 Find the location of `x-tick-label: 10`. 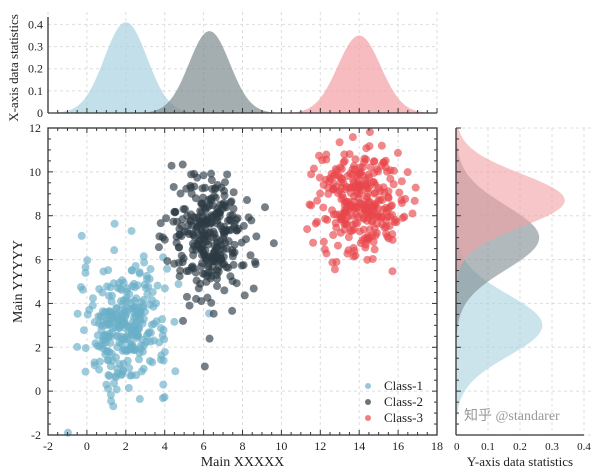

x-tick-label: 10 is located at coordinates (281, 446).